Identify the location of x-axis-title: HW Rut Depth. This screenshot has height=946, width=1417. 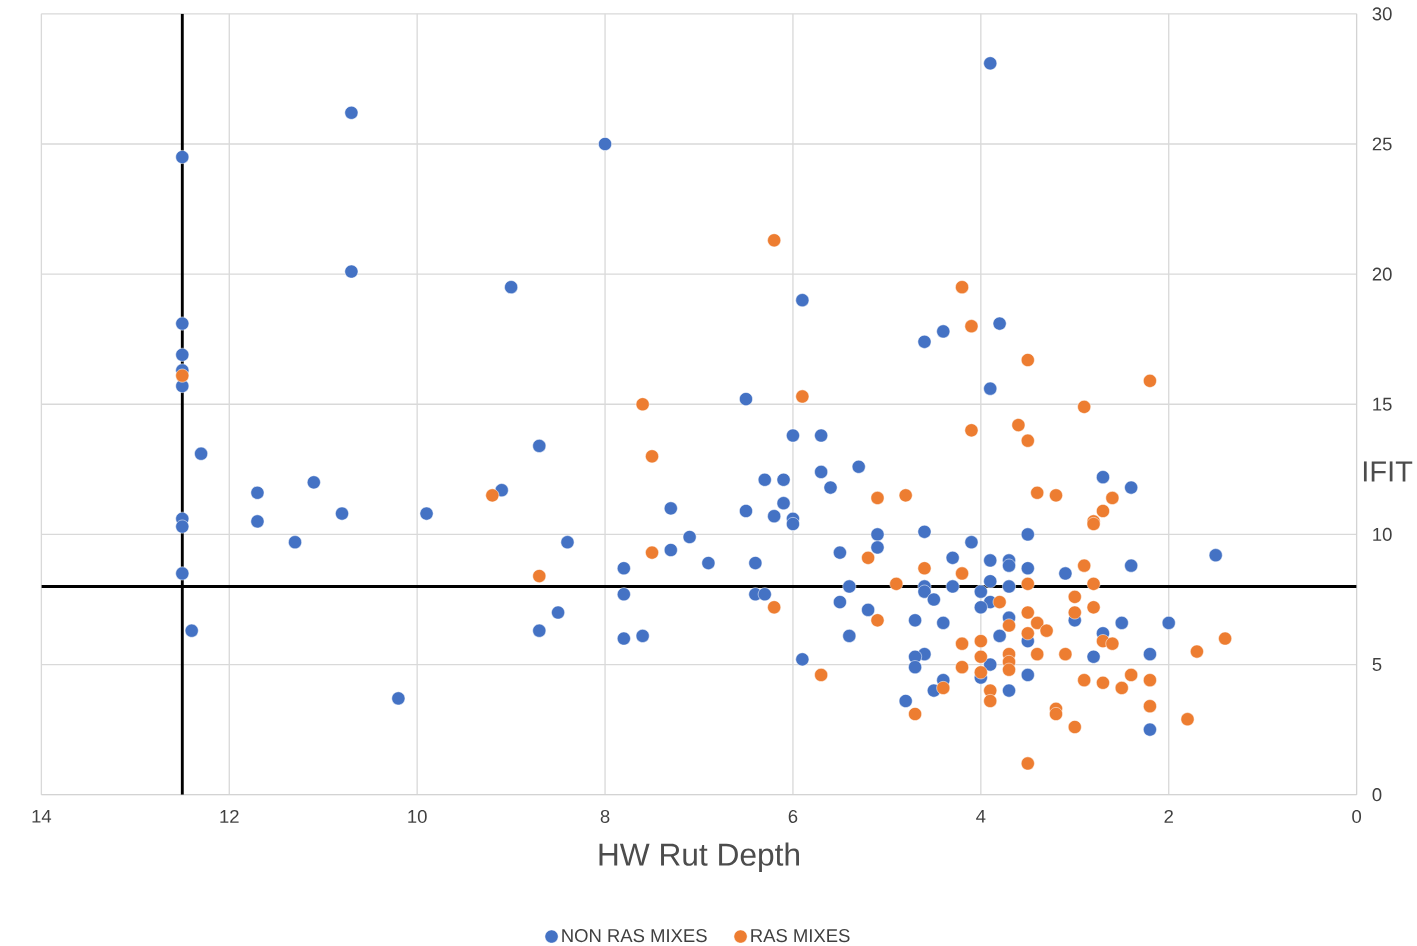
(699, 857).